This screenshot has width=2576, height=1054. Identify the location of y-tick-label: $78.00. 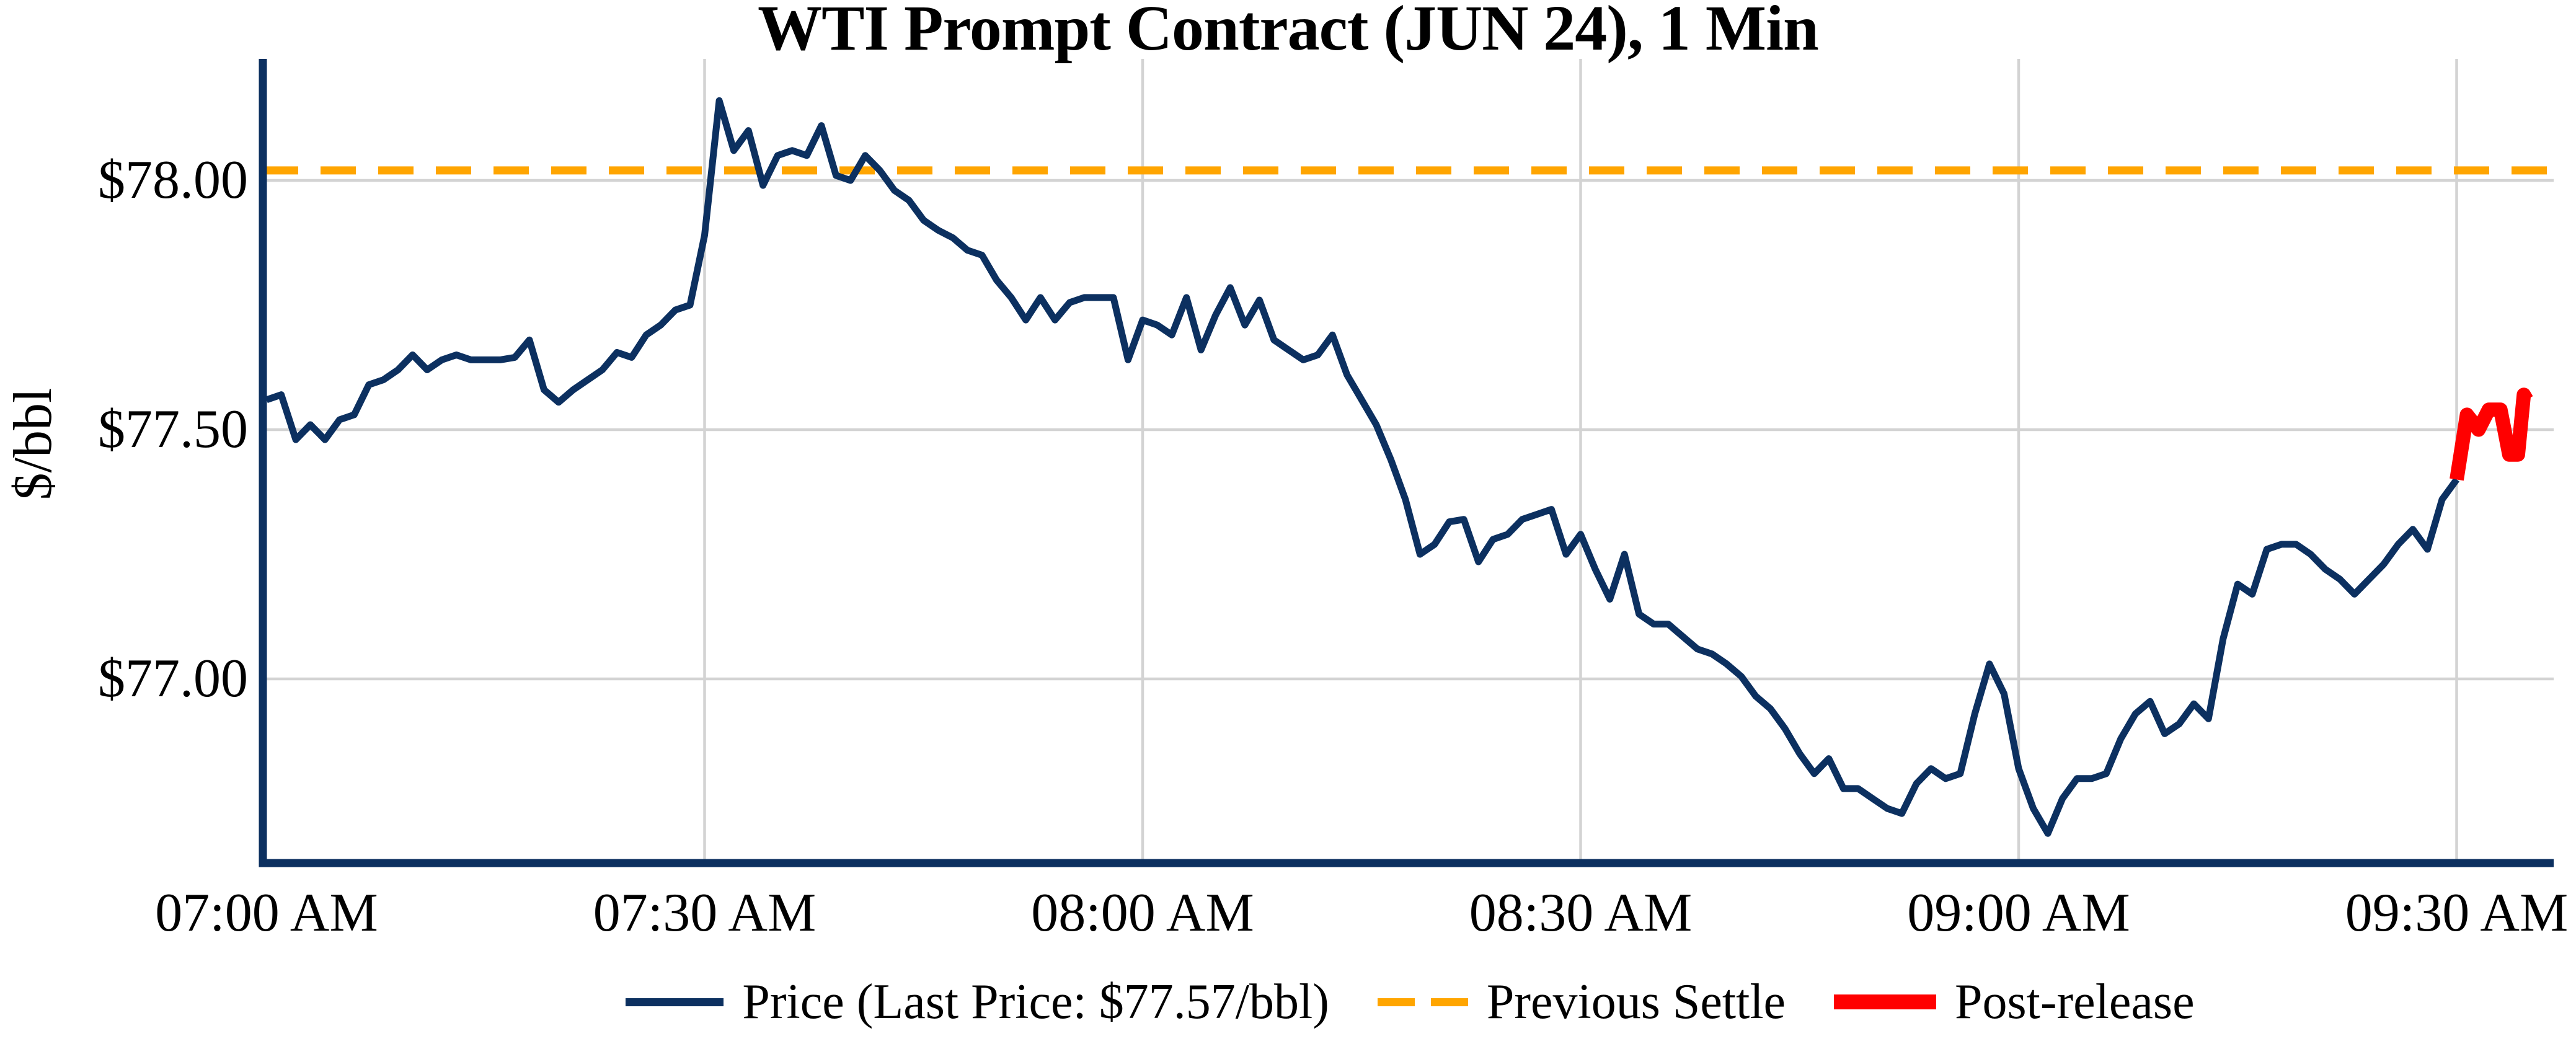
(173, 180).